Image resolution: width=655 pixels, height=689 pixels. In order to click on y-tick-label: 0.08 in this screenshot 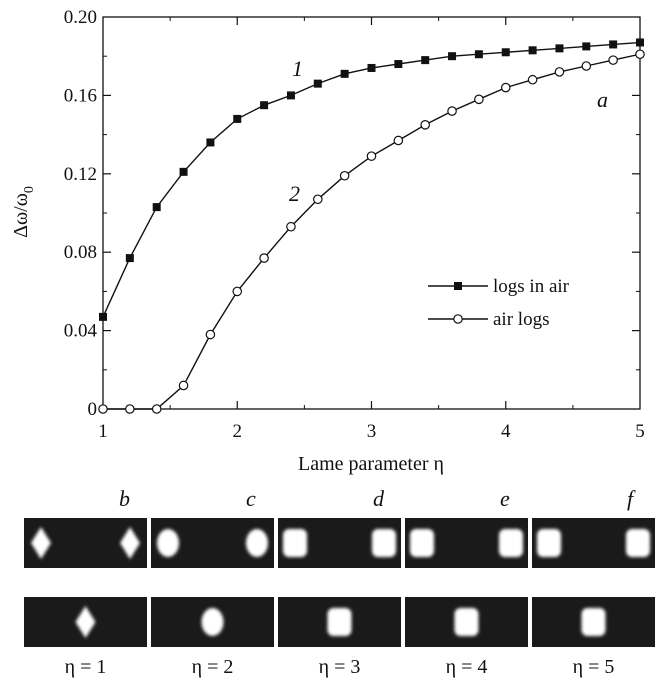, I will do `click(80, 252)`.